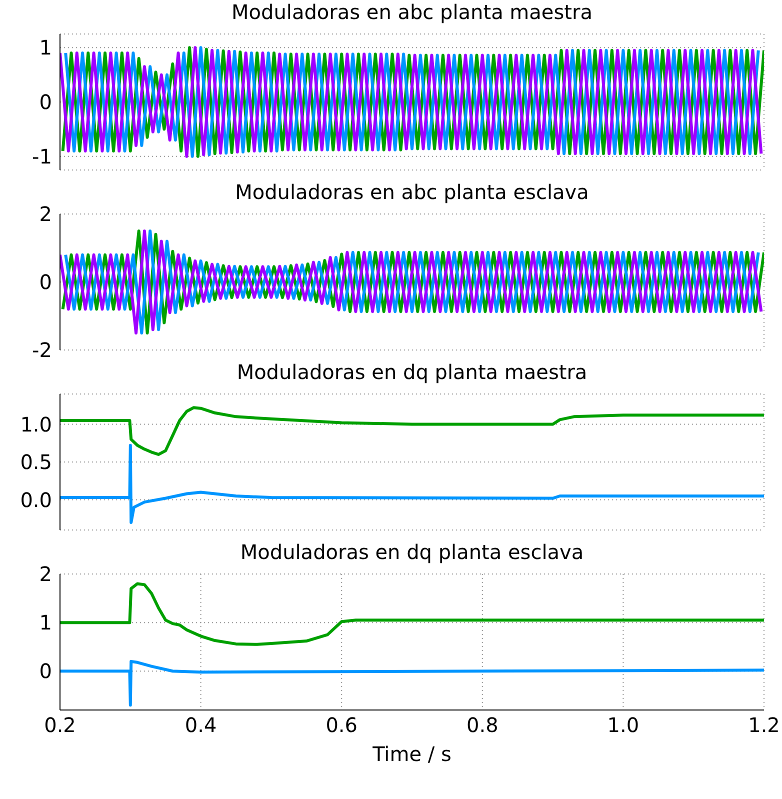 The image size is (782, 799). Describe the element at coordinates (623, 725) in the screenshot. I see `x-tick-label: 1.0` at that location.